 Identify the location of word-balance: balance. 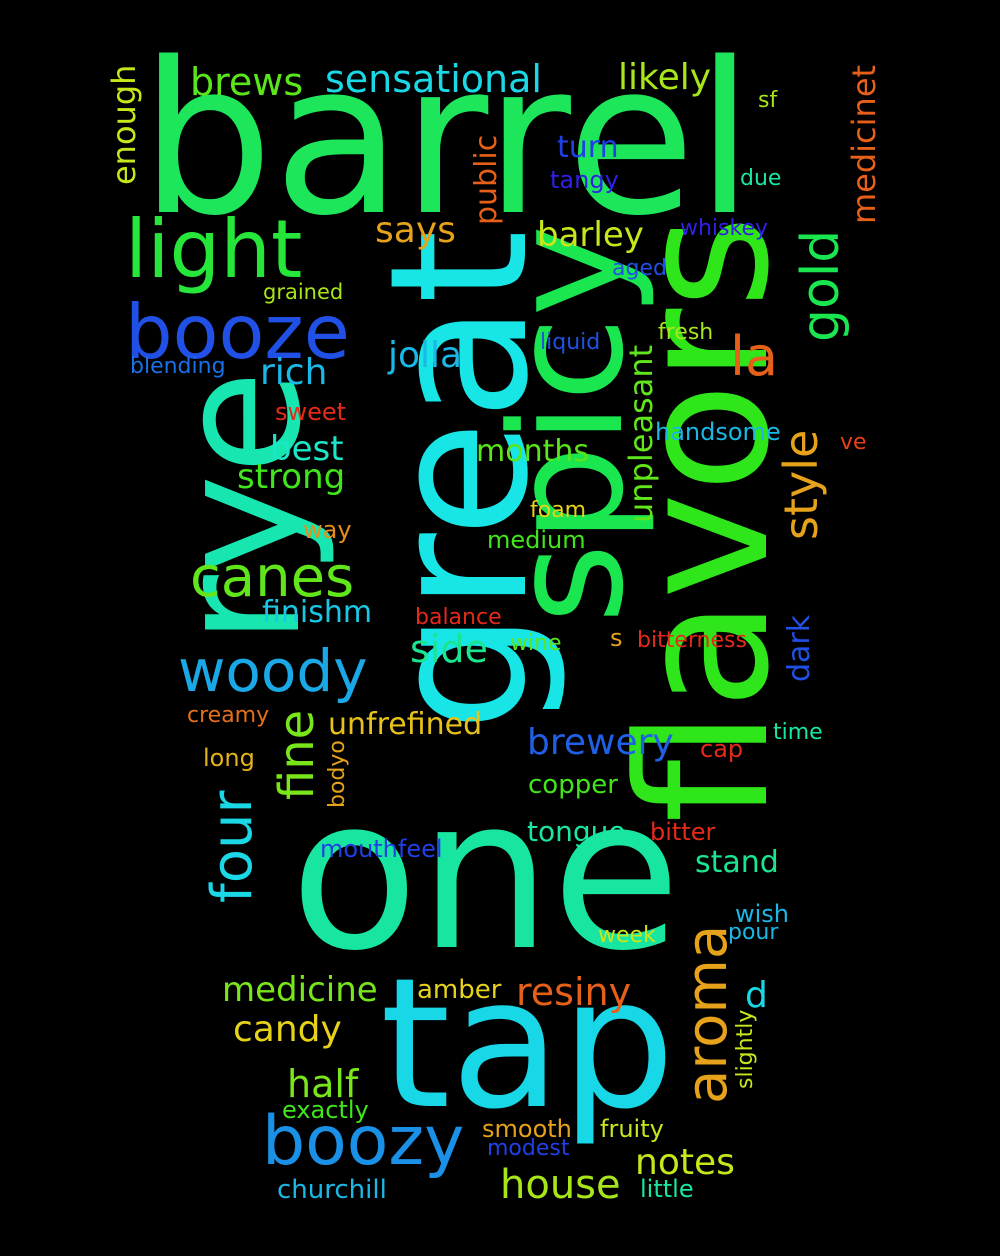
(458, 617).